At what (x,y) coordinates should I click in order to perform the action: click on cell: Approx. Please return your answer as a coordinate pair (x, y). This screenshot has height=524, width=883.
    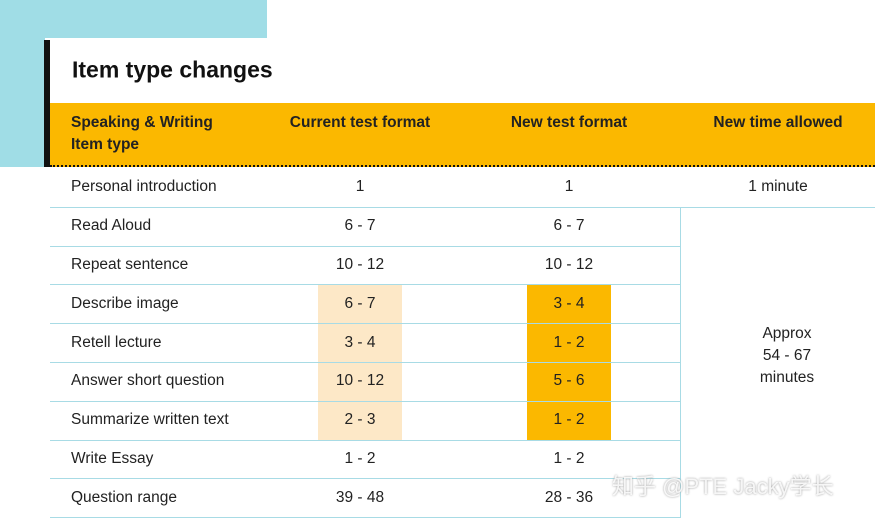
    Looking at the image, I should click on (787, 333).